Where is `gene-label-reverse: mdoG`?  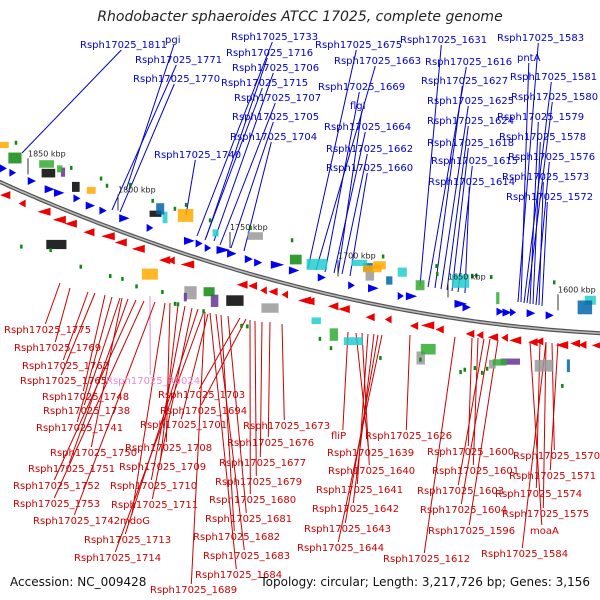 gene-label-reverse: mdoG is located at coordinates (135, 521).